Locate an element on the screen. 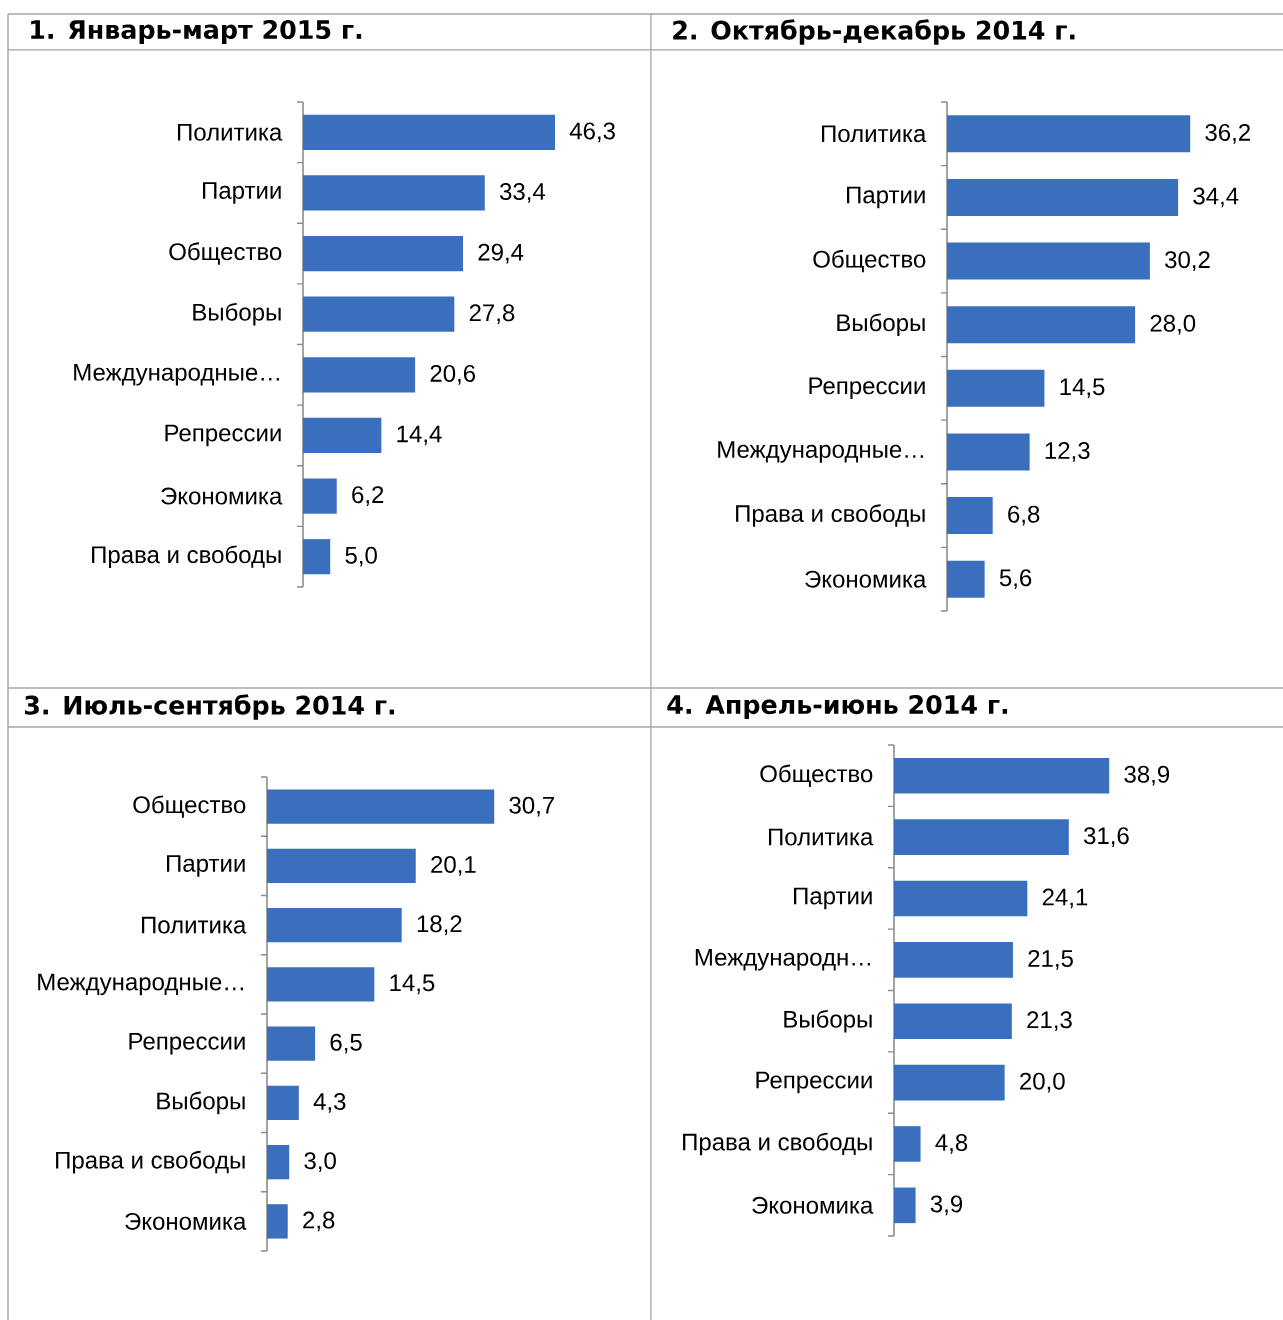 The width and height of the screenshot is (1283, 1320). data-label: 28,0 is located at coordinates (1173, 324).